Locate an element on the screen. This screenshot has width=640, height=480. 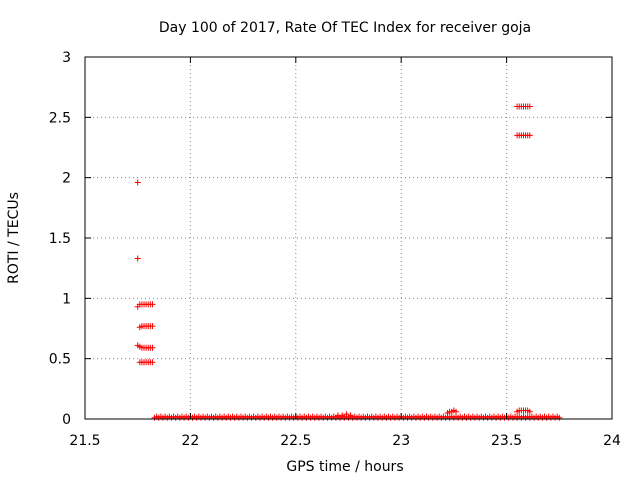
y-tick-label: 1 is located at coordinates (66, 299).